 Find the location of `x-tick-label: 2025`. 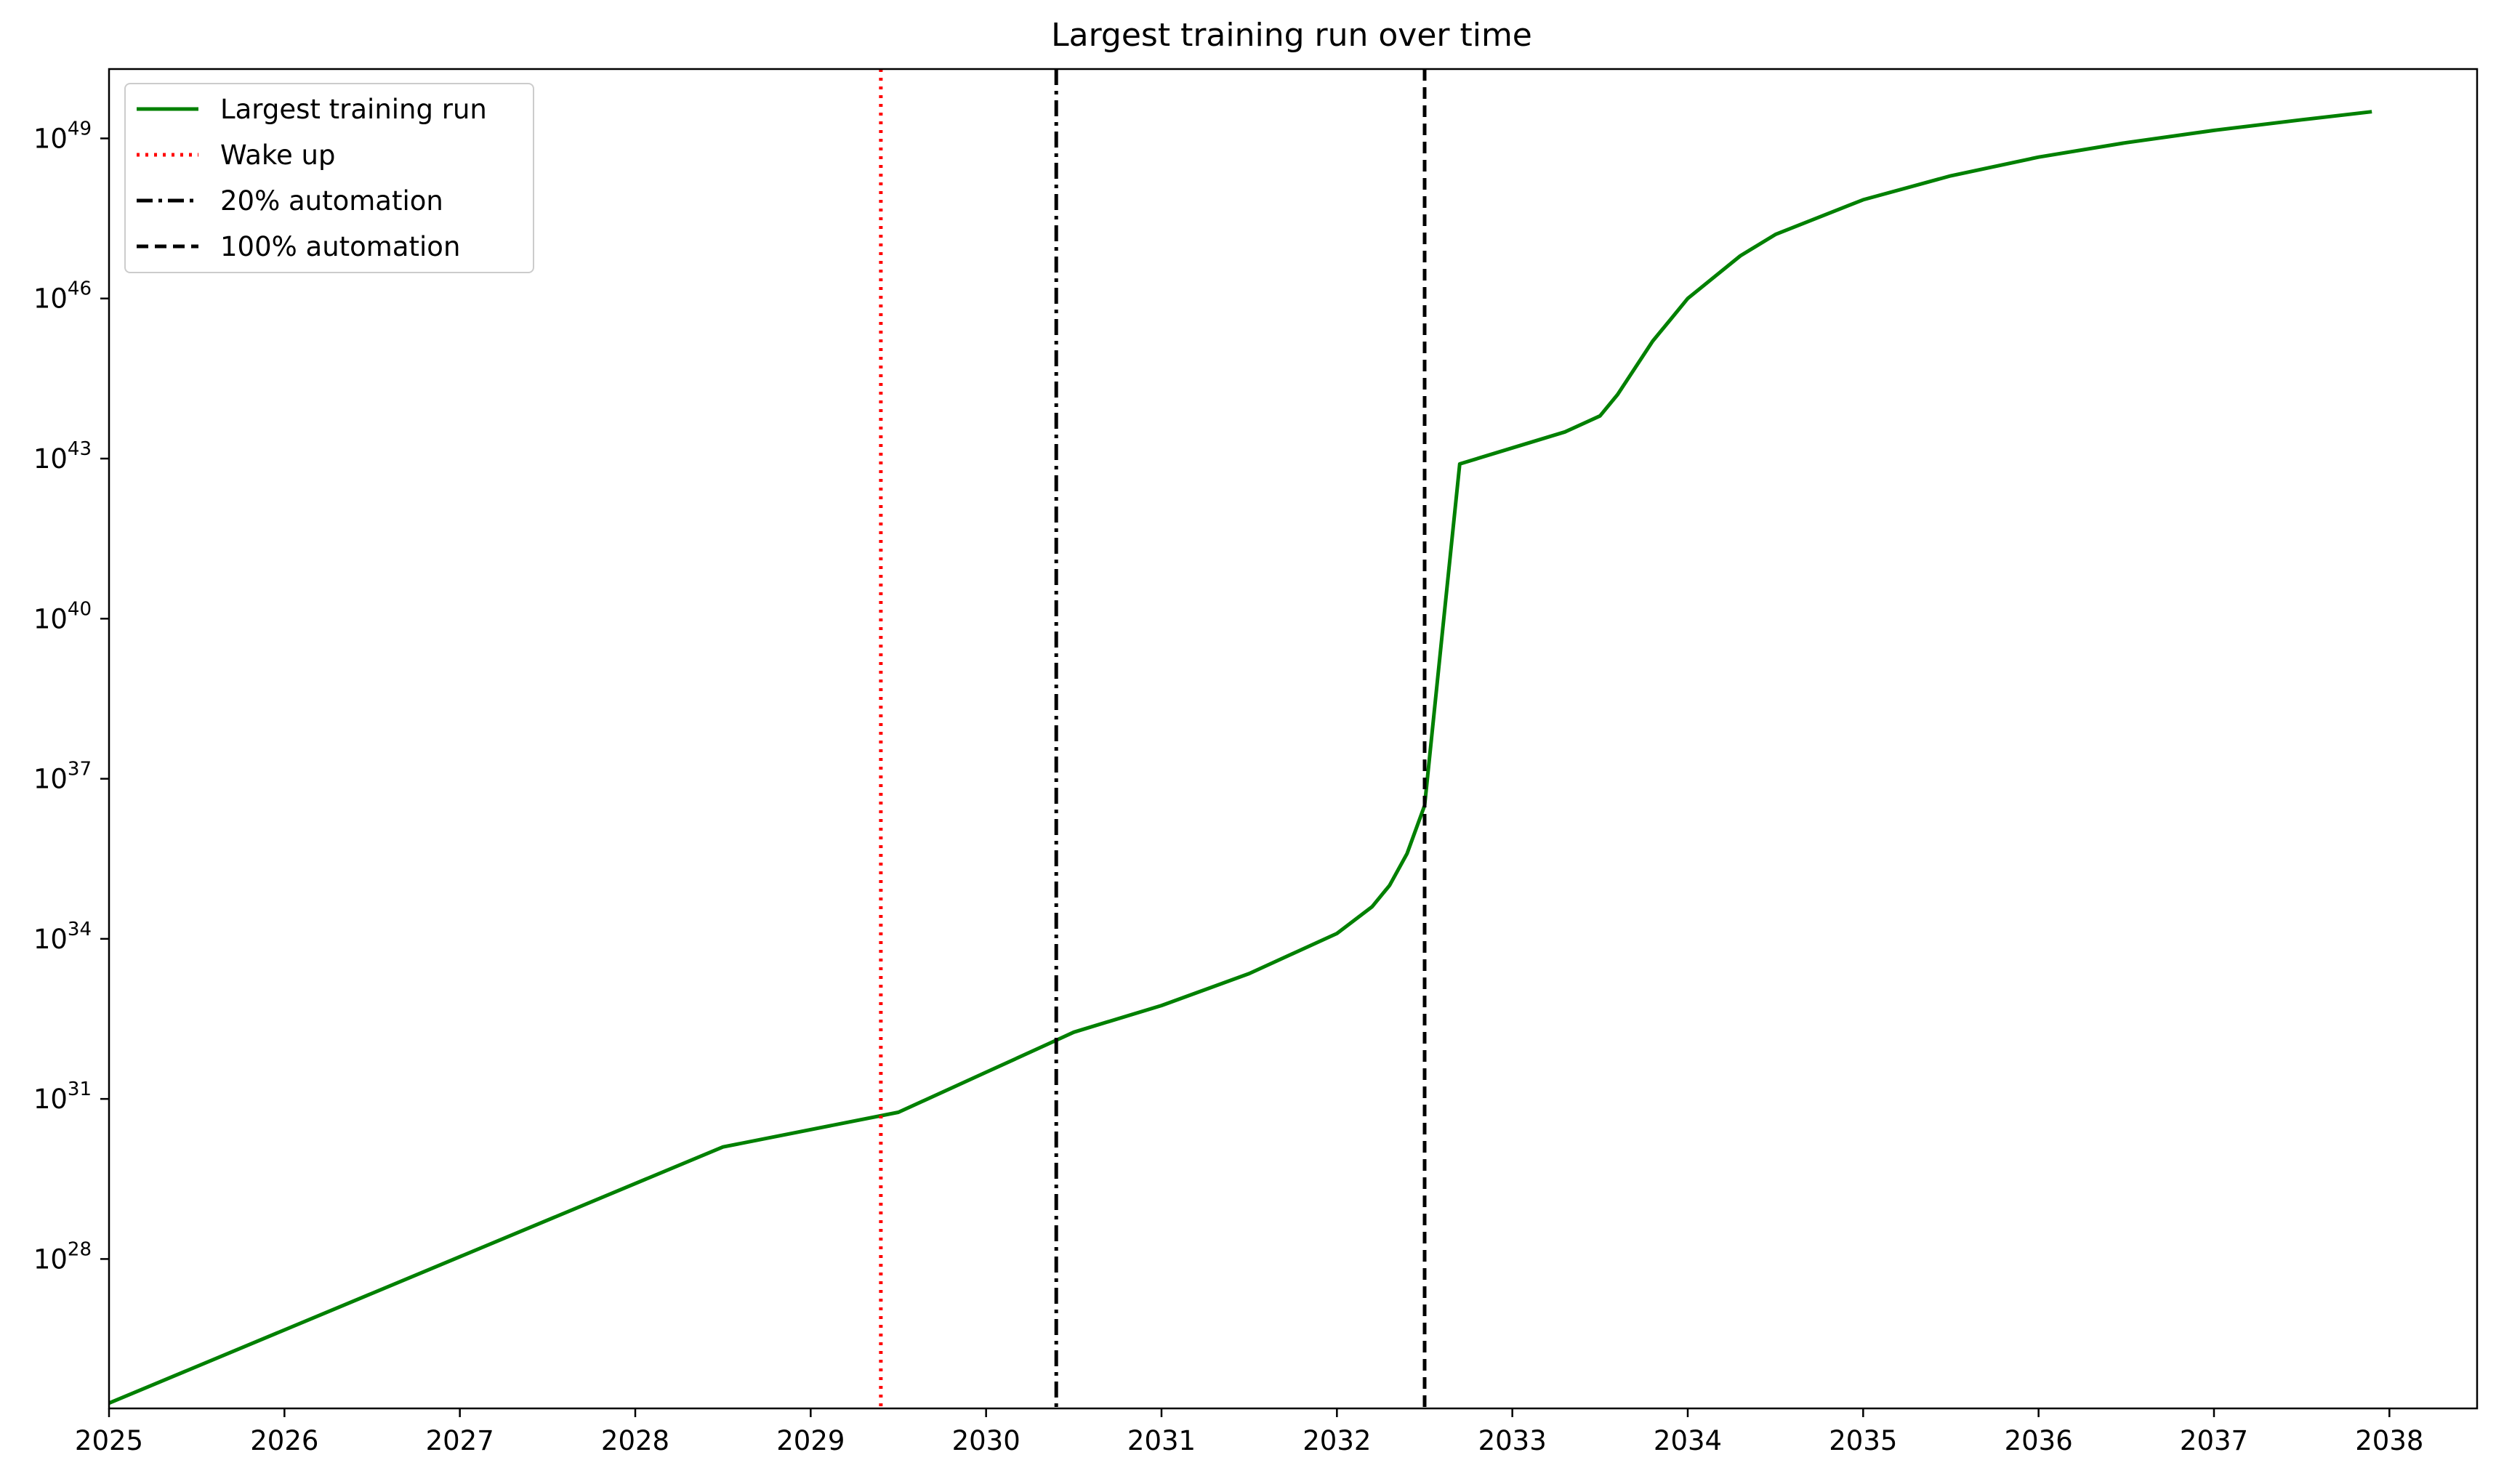

x-tick-label: 2025 is located at coordinates (109, 1440).